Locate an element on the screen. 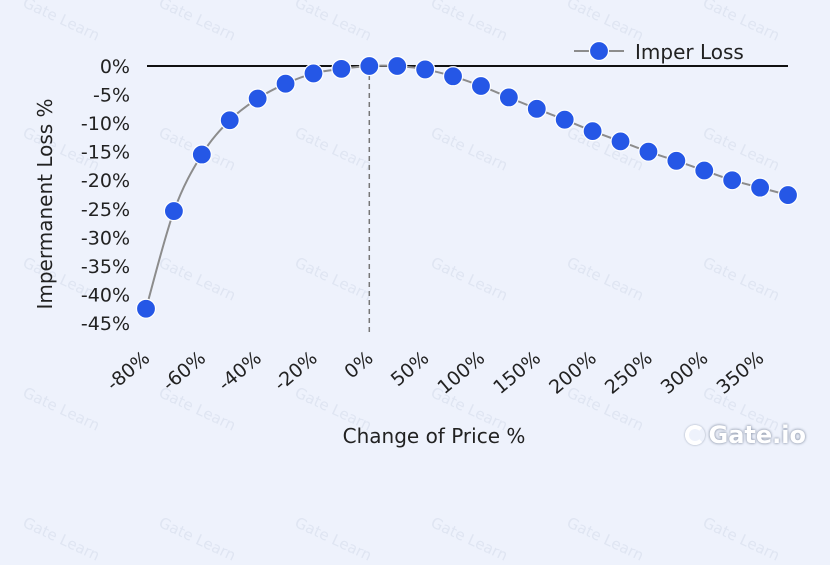  y-tick-label: -40% is located at coordinates (105, 295).